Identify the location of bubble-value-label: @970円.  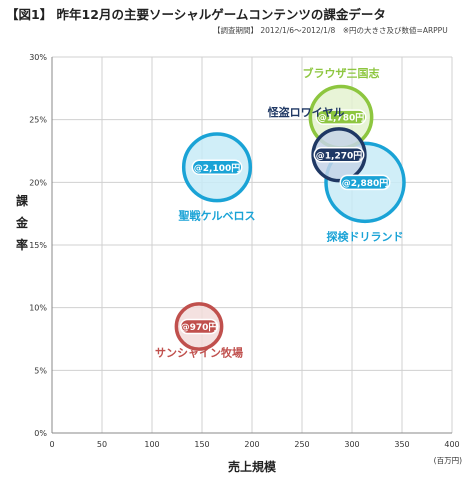
(199, 327).